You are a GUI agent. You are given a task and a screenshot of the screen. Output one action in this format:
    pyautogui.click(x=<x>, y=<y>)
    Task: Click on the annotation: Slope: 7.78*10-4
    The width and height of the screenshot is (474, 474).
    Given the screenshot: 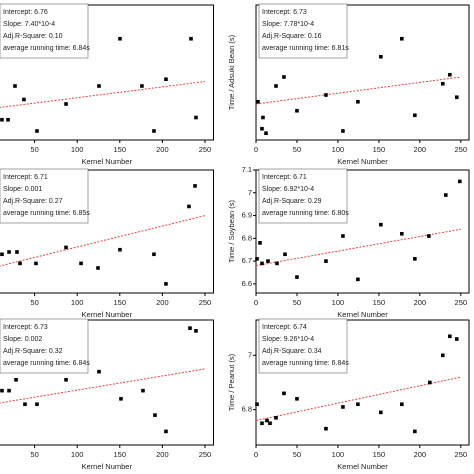 What is the action you would take?
    pyautogui.click(x=288, y=24)
    